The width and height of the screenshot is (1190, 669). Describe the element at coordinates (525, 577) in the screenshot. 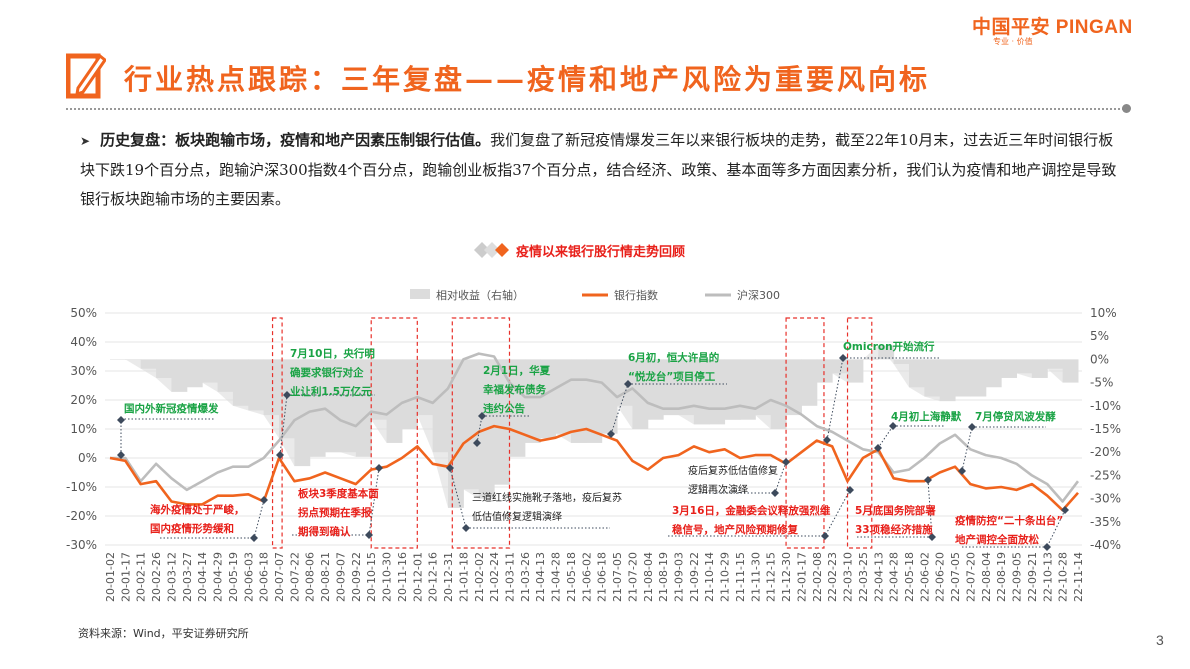

I see `x-axis-tick-label: 21-03-26` at that location.